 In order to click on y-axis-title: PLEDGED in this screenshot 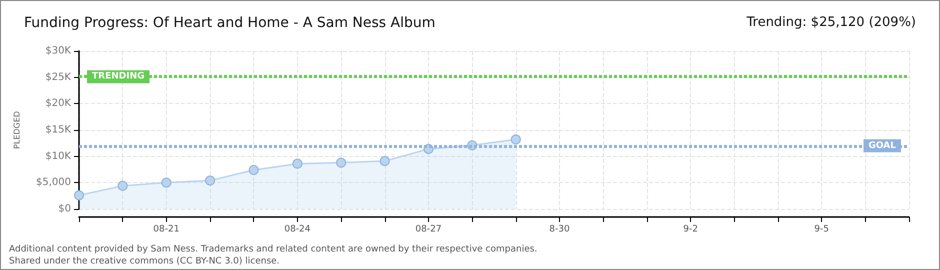, I will do `click(17, 130)`.